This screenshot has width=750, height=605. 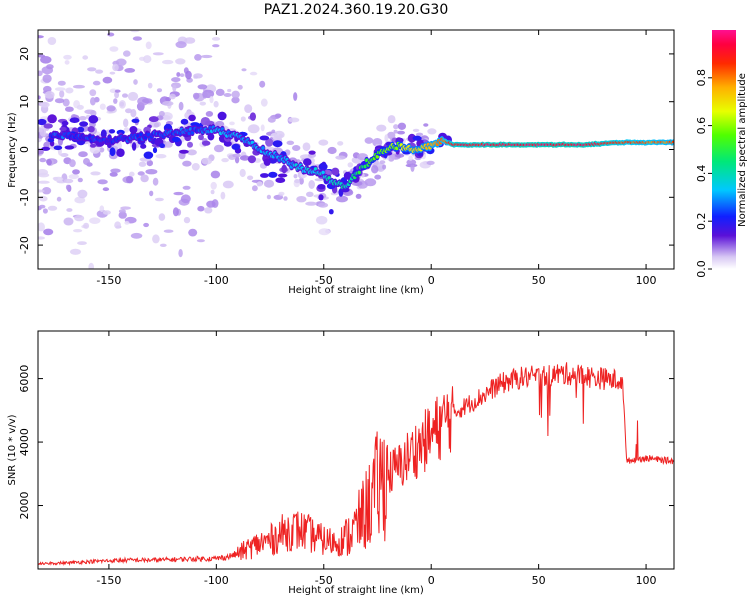 What do you see at coordinates (12, 449) in the screenshot?
I see `snr-y-axis-label: SNR (10 * v/v)` at bounding box center [12, 449].